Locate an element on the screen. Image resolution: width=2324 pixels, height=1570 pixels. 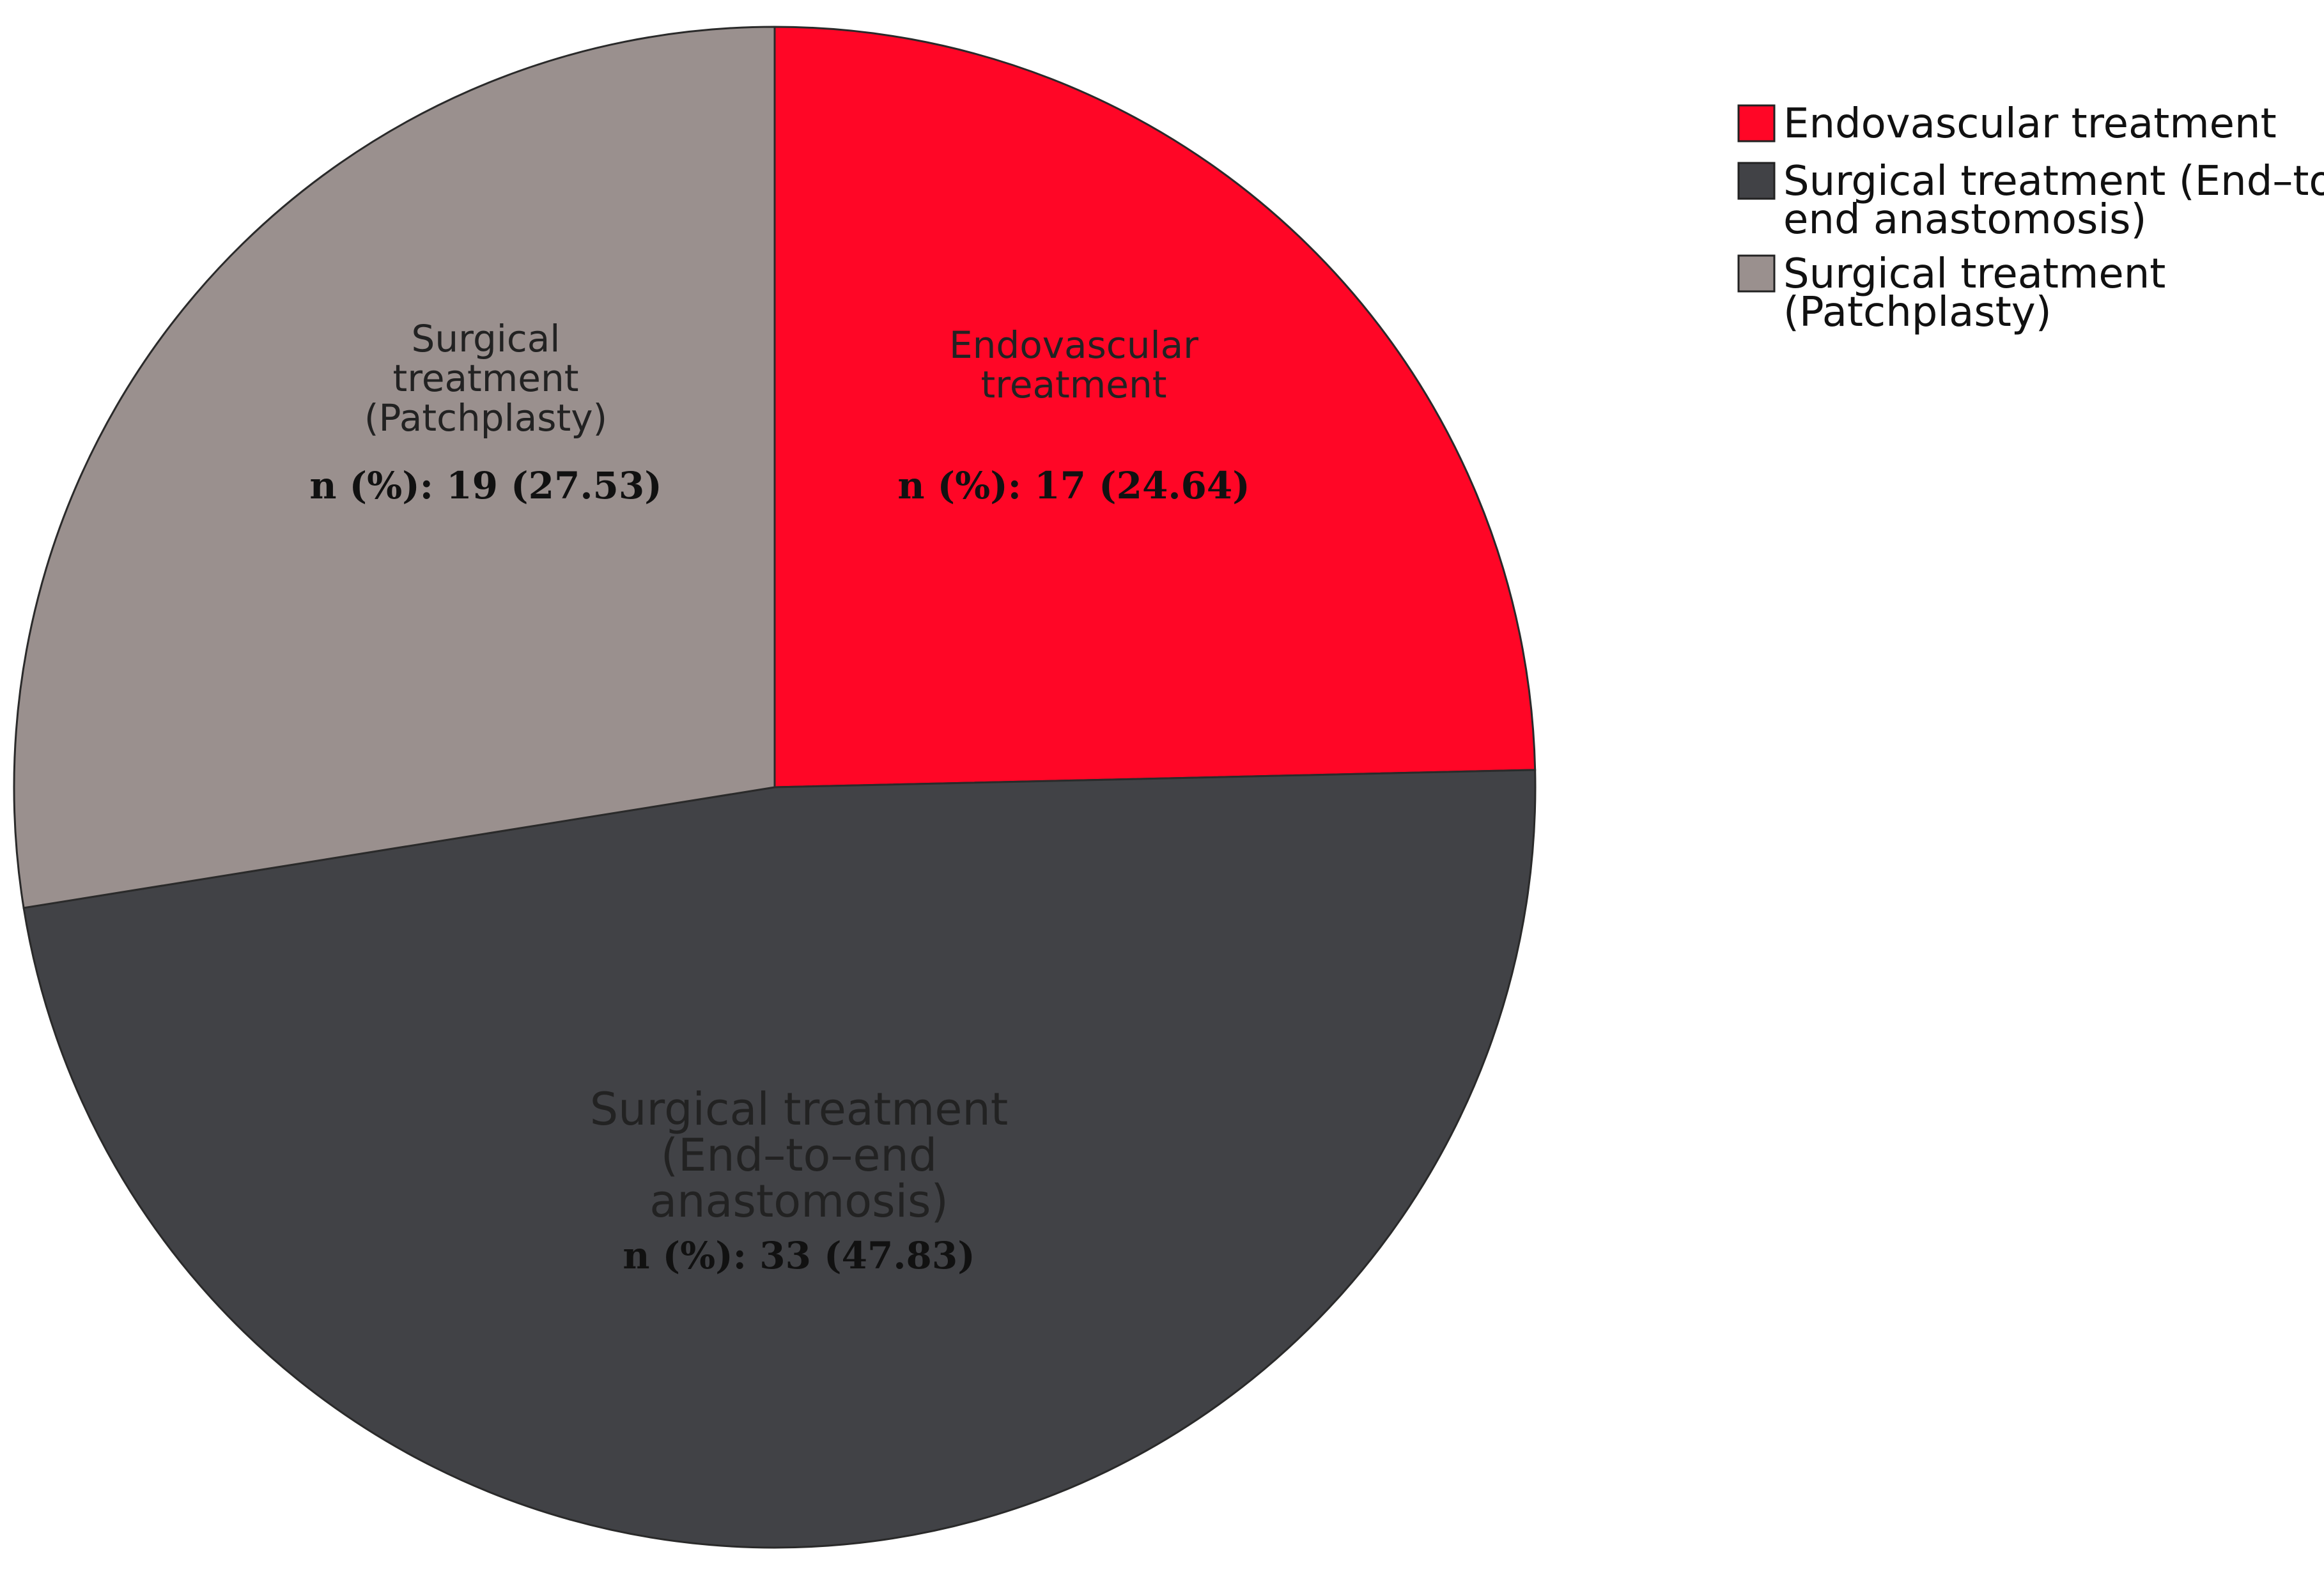
legend-entry-1: Endovascular treatment is located at coordinates (2007, 124).